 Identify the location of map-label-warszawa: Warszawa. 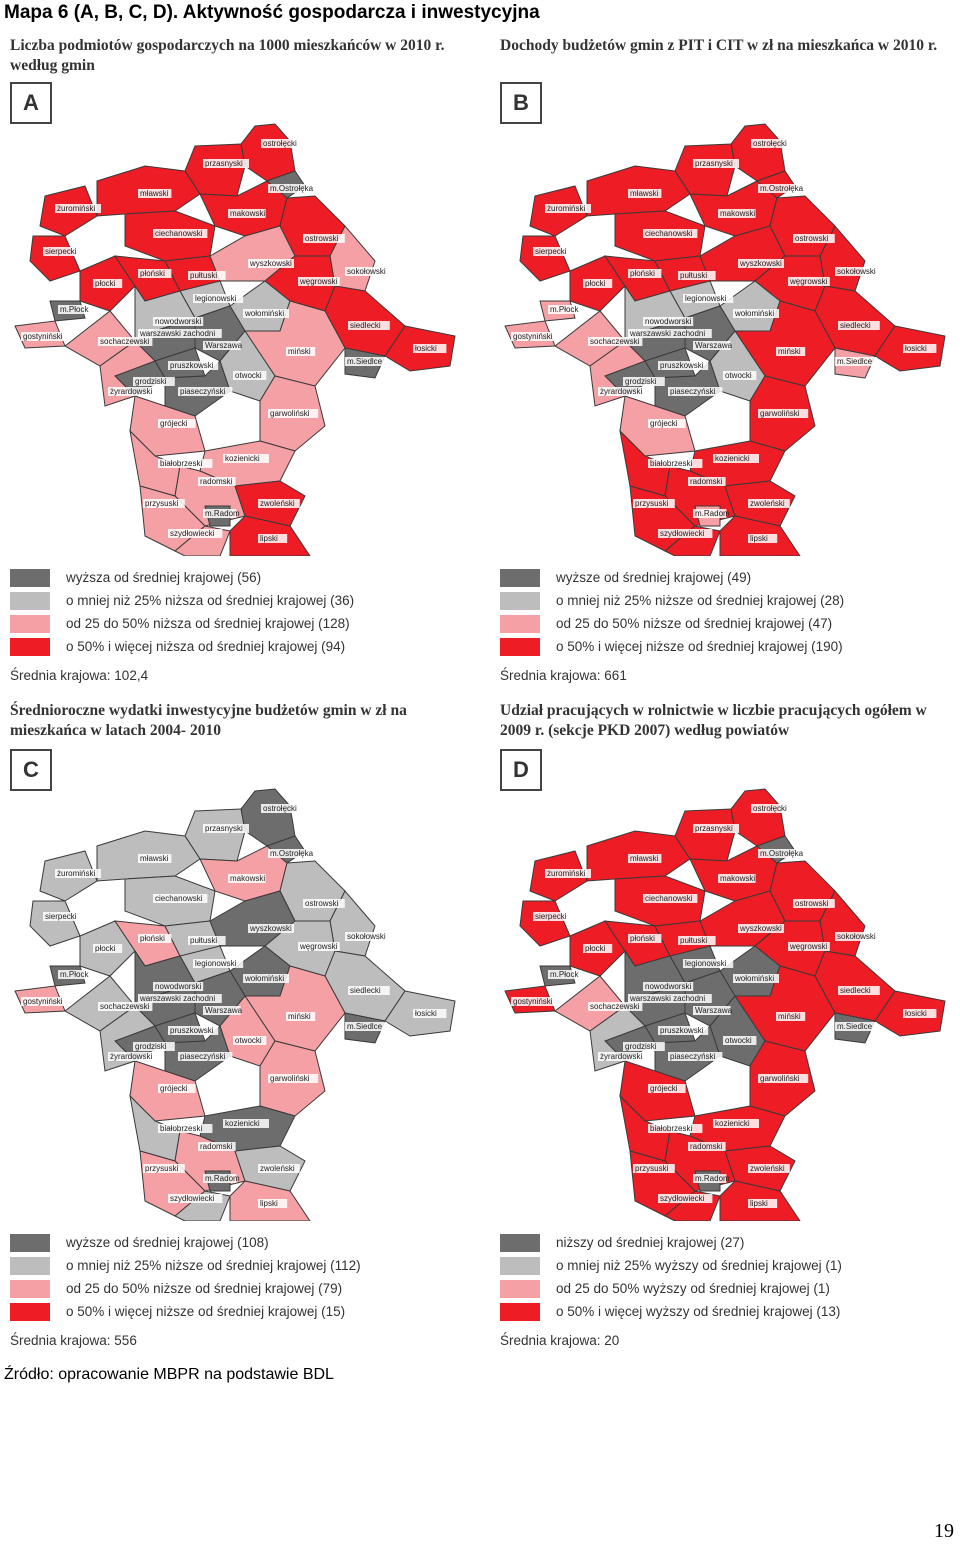
(224, 1010).